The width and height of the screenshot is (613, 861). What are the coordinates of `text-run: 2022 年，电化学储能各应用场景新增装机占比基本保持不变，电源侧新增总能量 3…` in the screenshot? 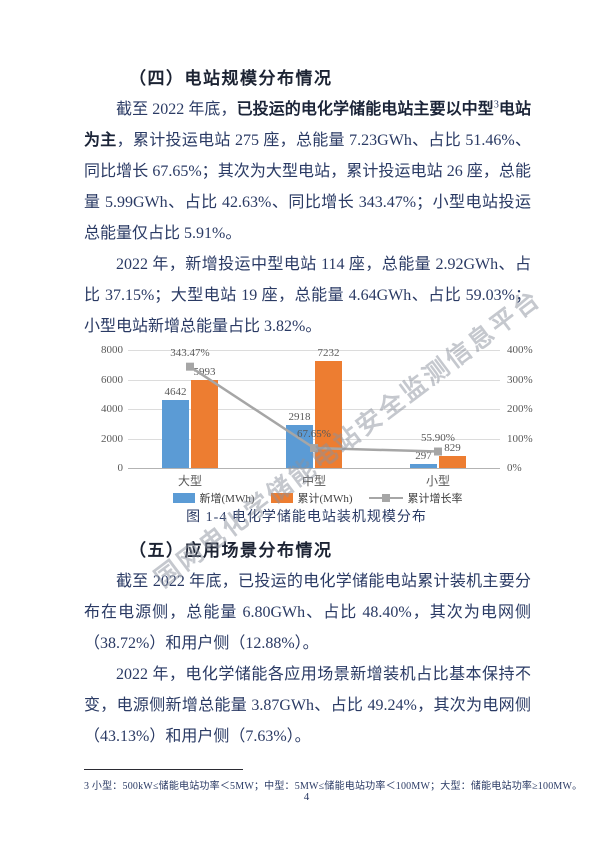 It's located at (307, 705).